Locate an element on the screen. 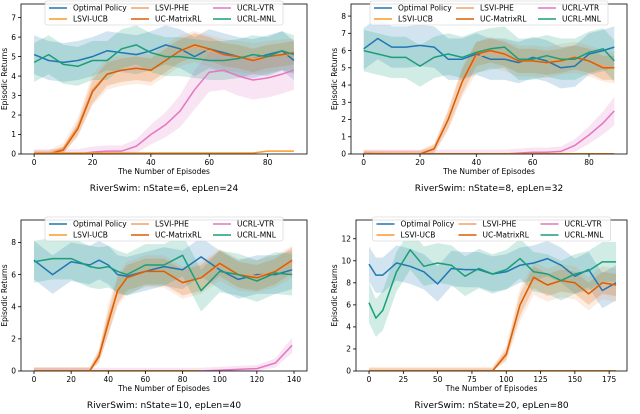 This screenshot has width=640, height=414. y-tick-label: 7 is located at coordinates (343, 33).